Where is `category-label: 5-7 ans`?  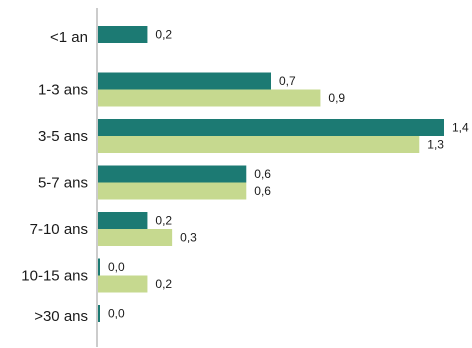 category-label: 5-7 ans is located at coordinates (63, 183).